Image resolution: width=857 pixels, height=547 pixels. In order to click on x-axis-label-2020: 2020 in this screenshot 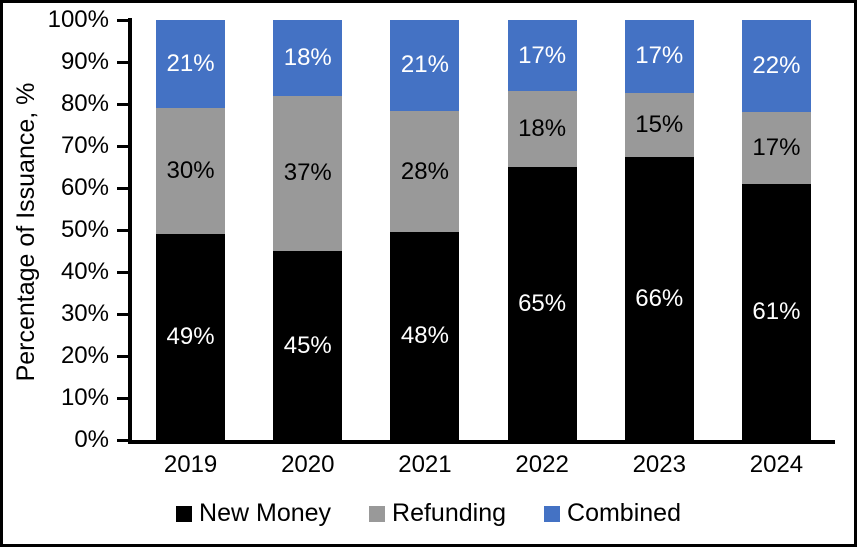, I will do `click(308, 464)`.